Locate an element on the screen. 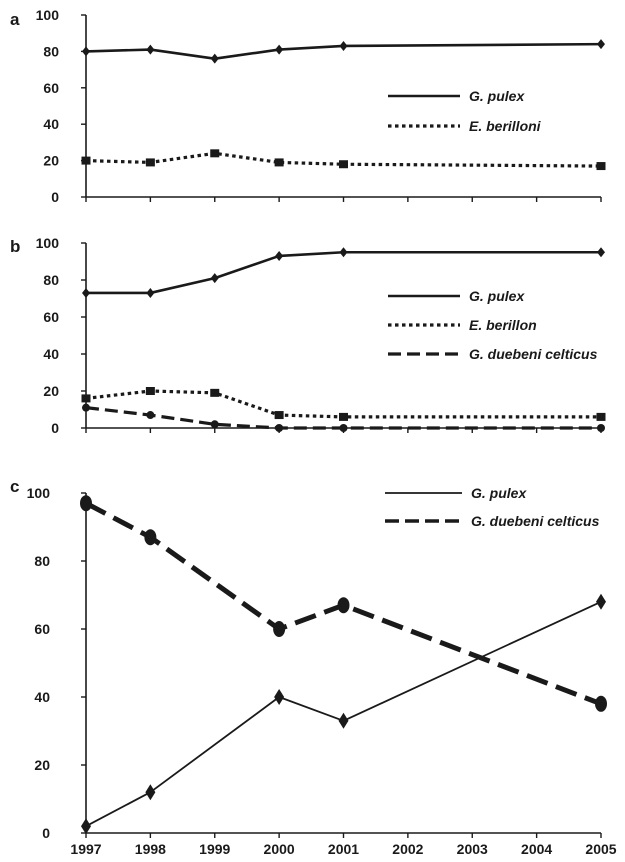 The width and height of the screenshot is (625, 862). x-tick-label: 1999 is located at coordinates (214, 849).